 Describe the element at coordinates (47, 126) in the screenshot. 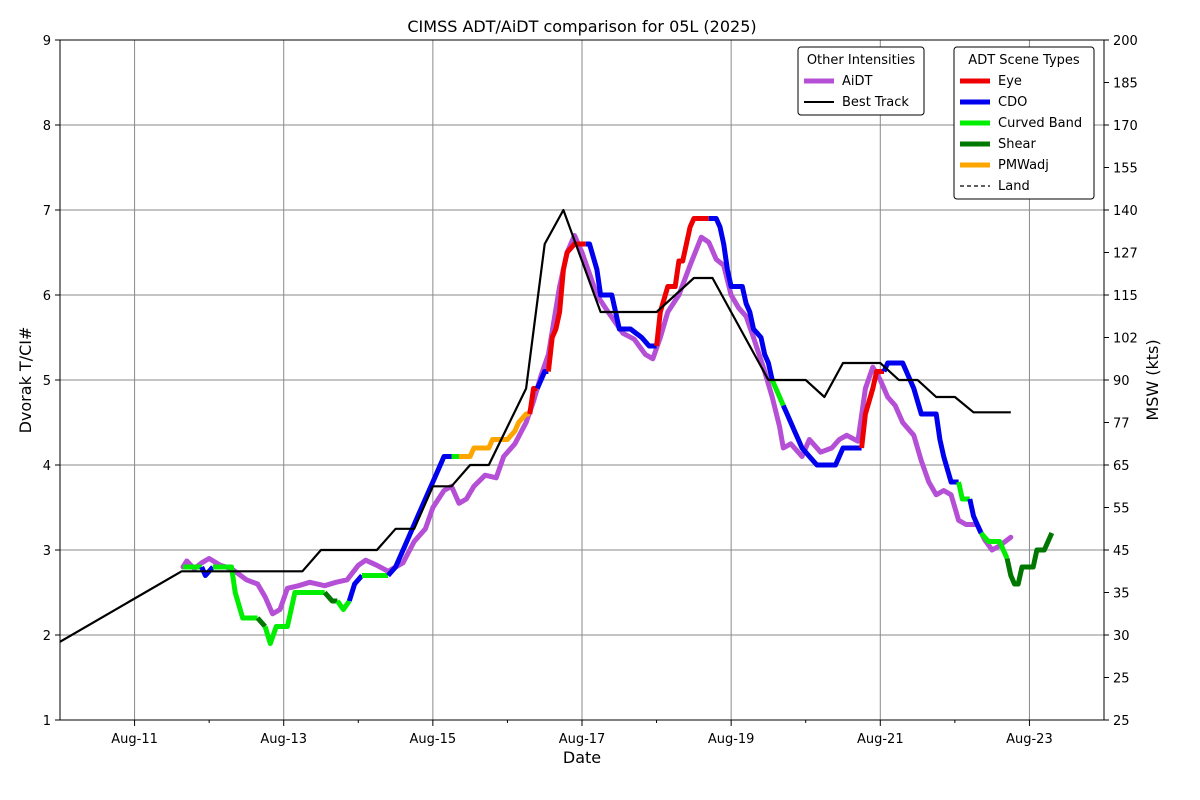

I see `y-tick-label: 8` at that location.